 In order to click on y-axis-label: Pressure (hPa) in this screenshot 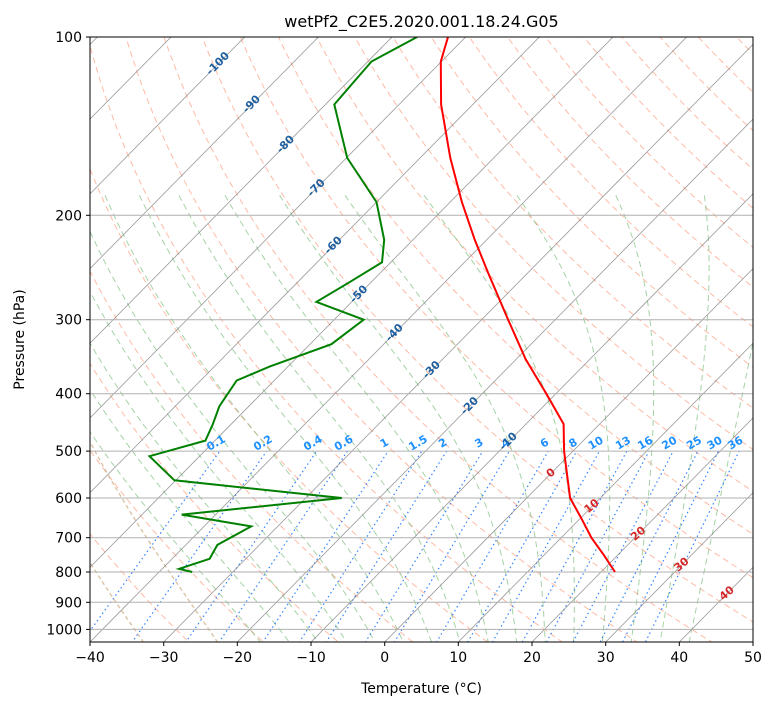, I will do `click(20, 339)`.